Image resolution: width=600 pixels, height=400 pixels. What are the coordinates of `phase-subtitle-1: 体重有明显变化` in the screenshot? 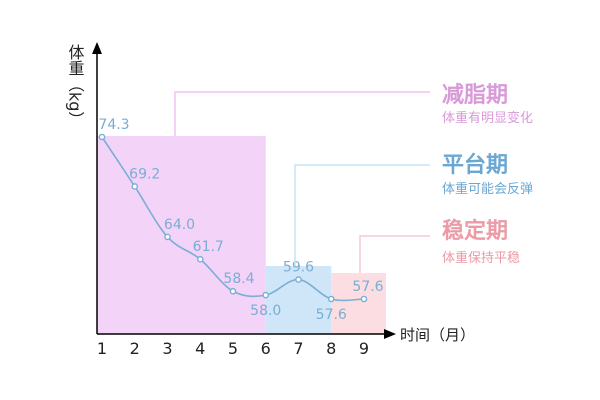 It's located at (487, 118).